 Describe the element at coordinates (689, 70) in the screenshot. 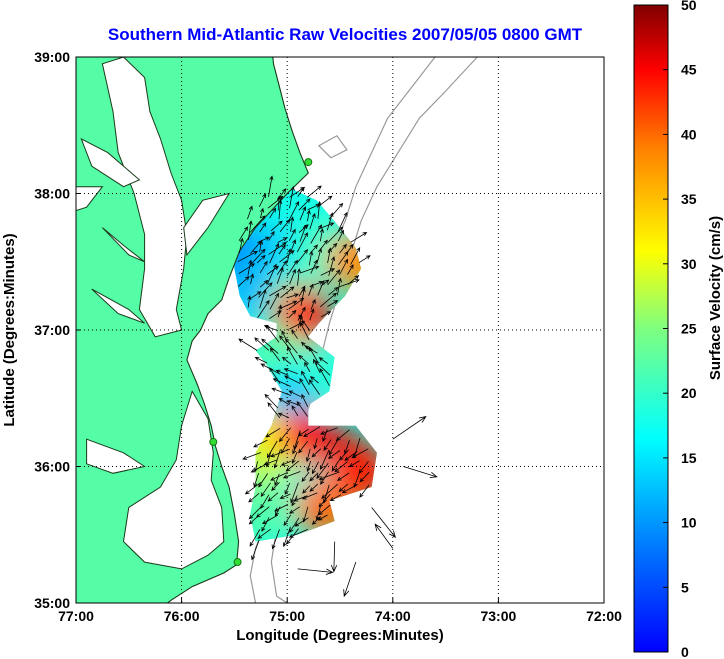

I see `colorbar-tick-label: 45` at that location.